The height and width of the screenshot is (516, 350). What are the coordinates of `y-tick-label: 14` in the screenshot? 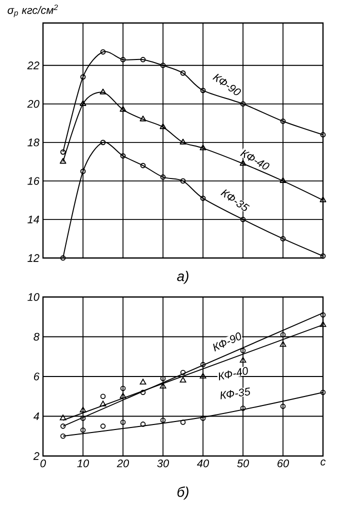 It's located at (34, 220).